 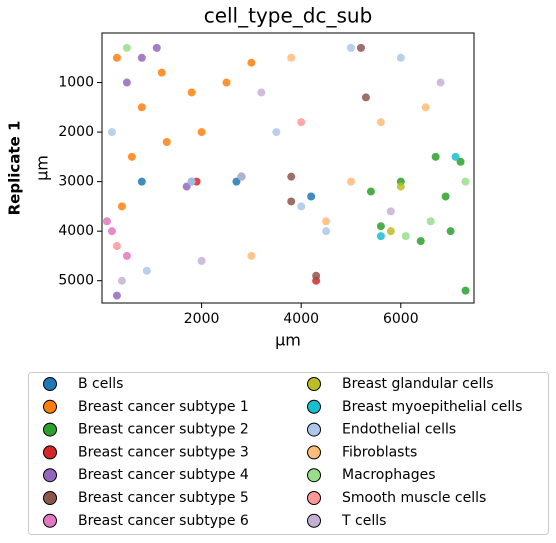 What do you see at coordinates (42, 168) in the screenshot?
I see `y-axis-label: μm` at bounding box center [42, 168].